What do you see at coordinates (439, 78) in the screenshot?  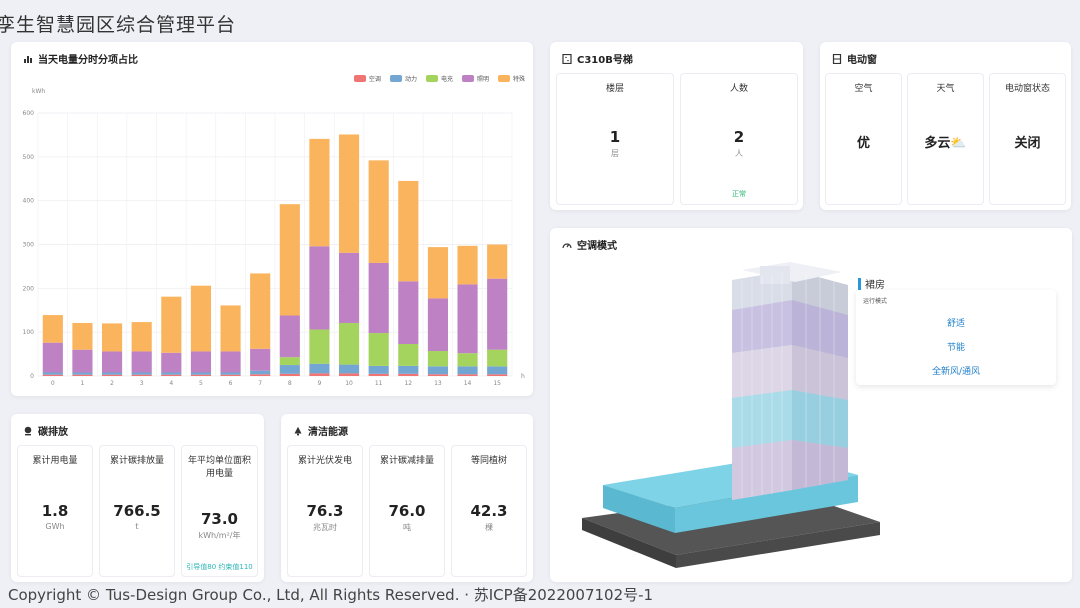 I see `legend-item: 电充` at bounding box center [439, 78].